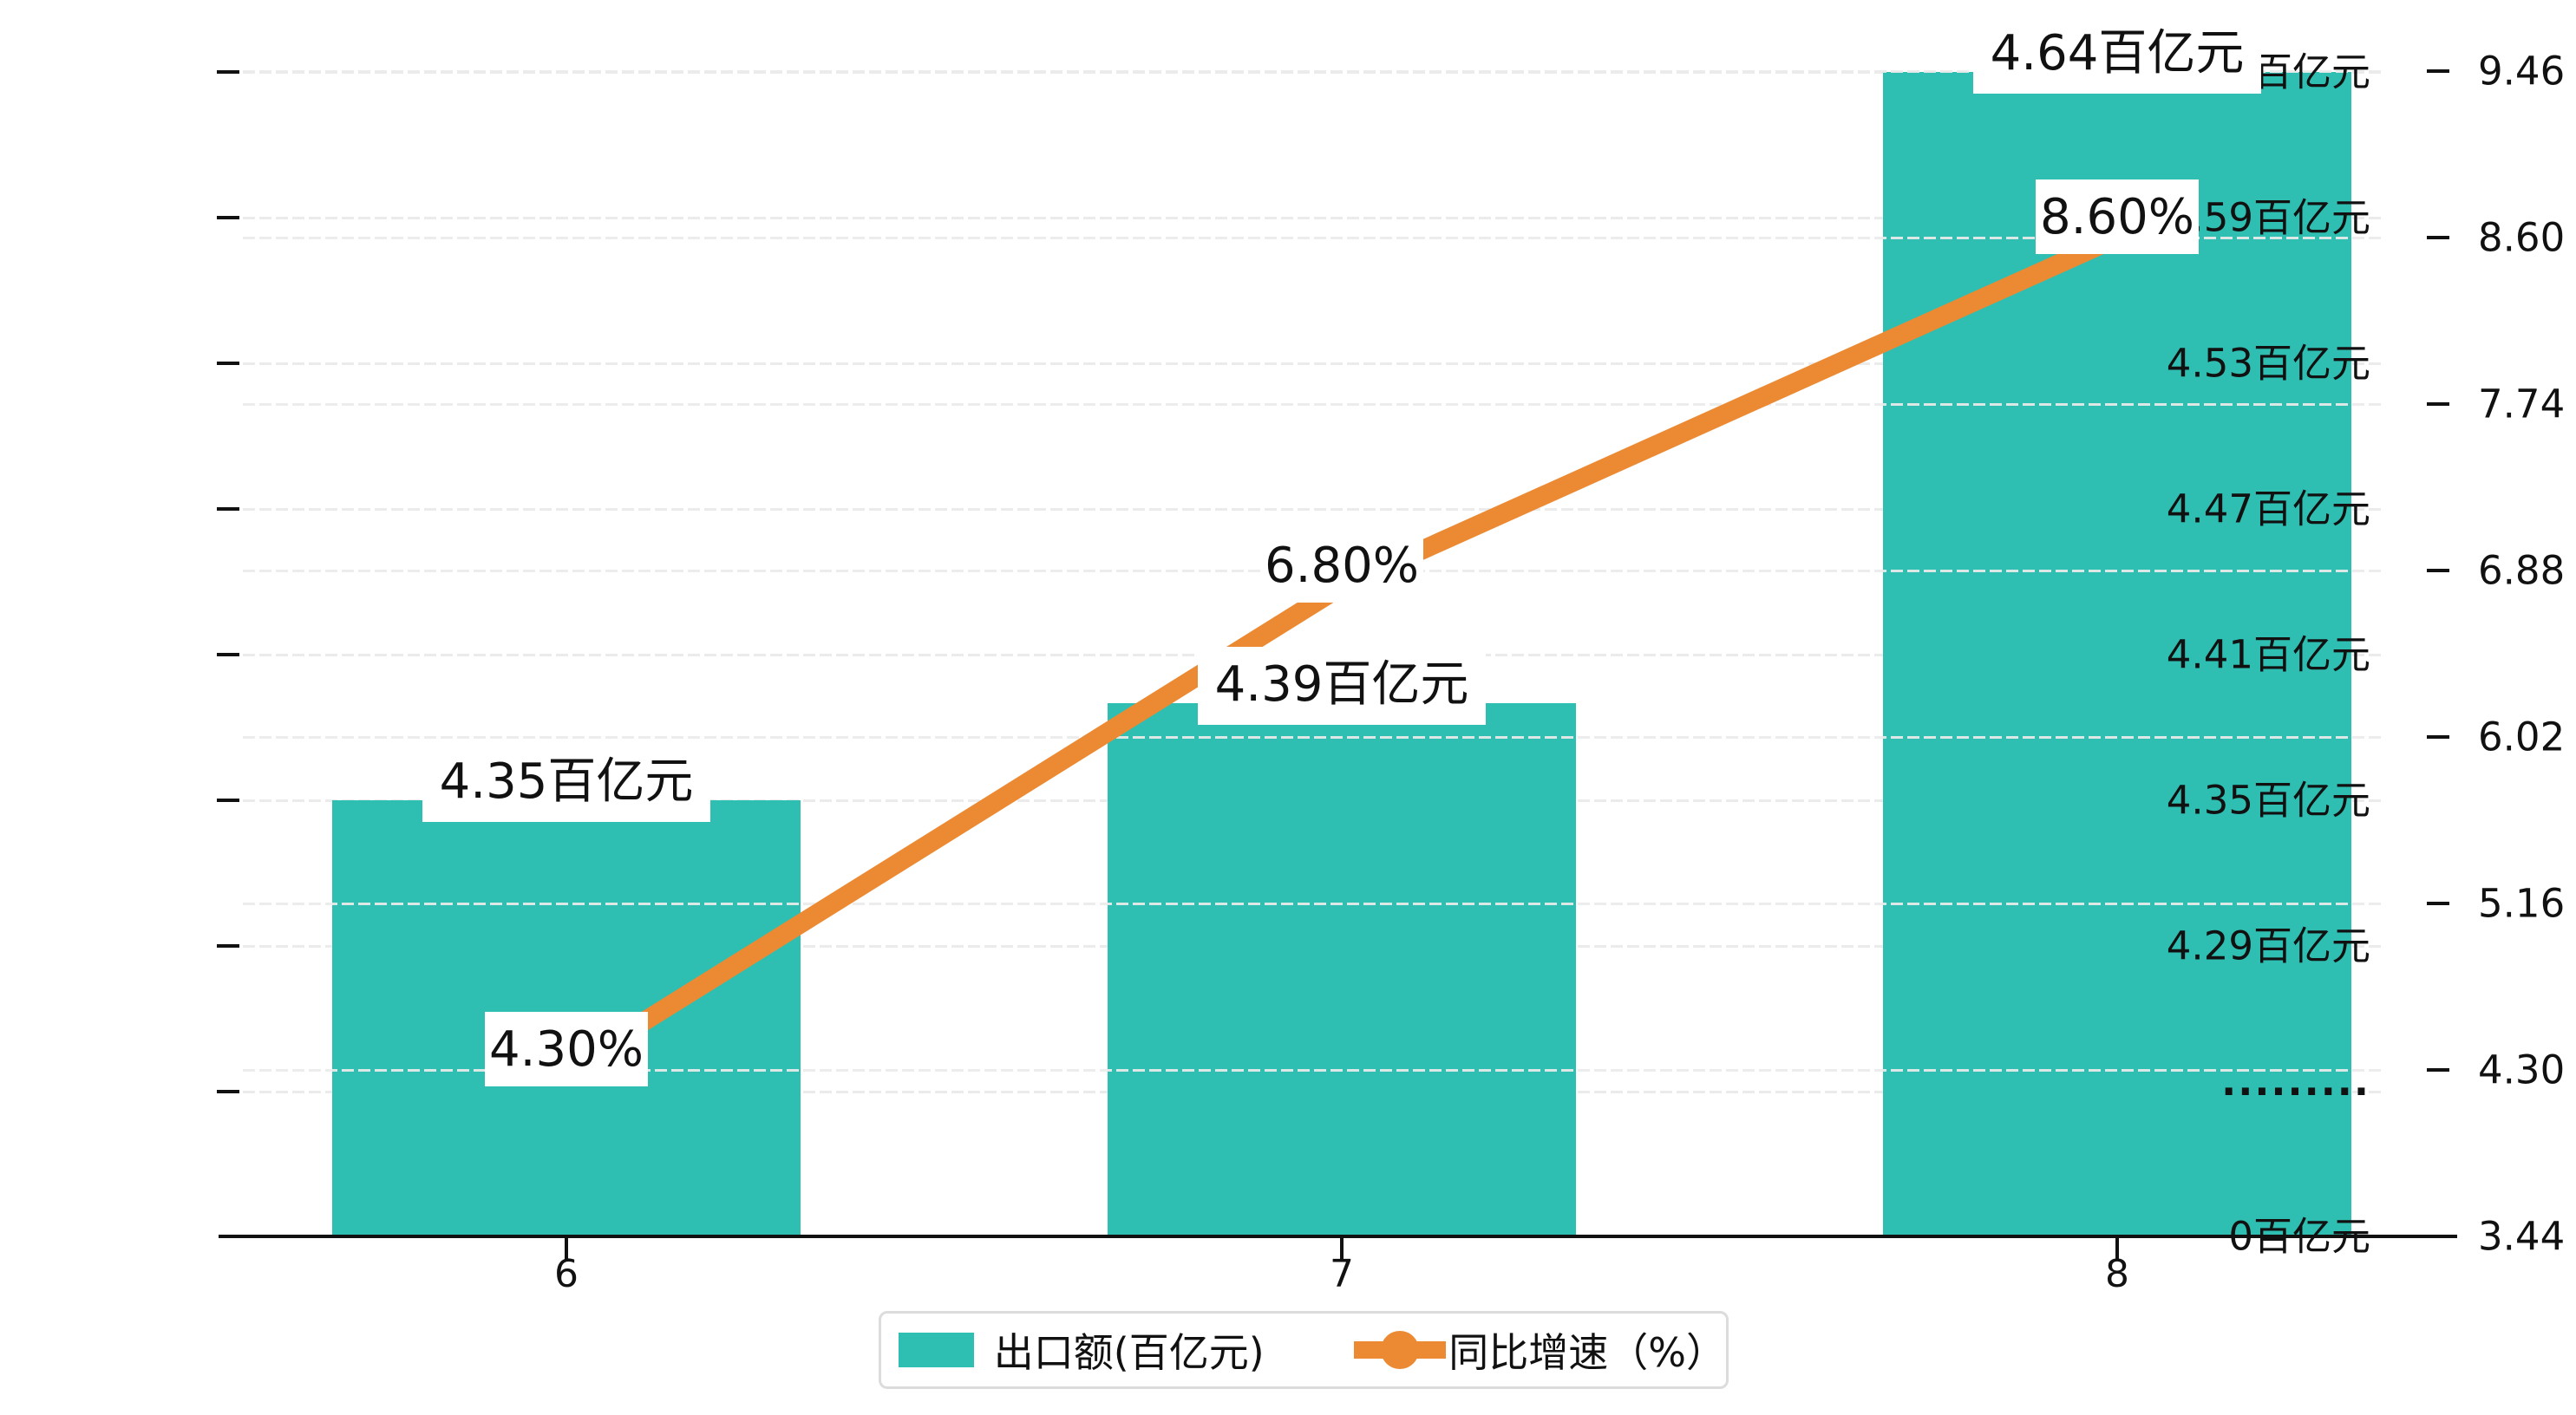  I want to click on left-axis-tick-label: 4.53百亿元, so click(2268, 363).